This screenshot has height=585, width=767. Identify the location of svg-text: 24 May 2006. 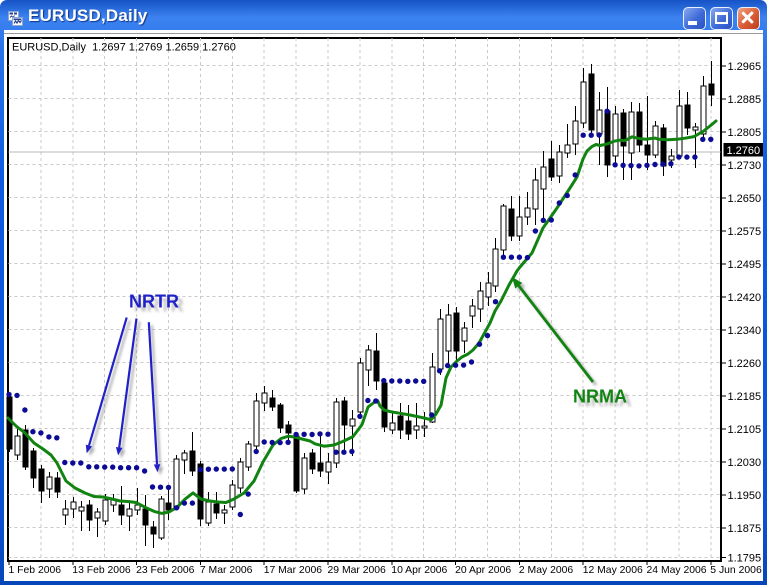
(677, 570).